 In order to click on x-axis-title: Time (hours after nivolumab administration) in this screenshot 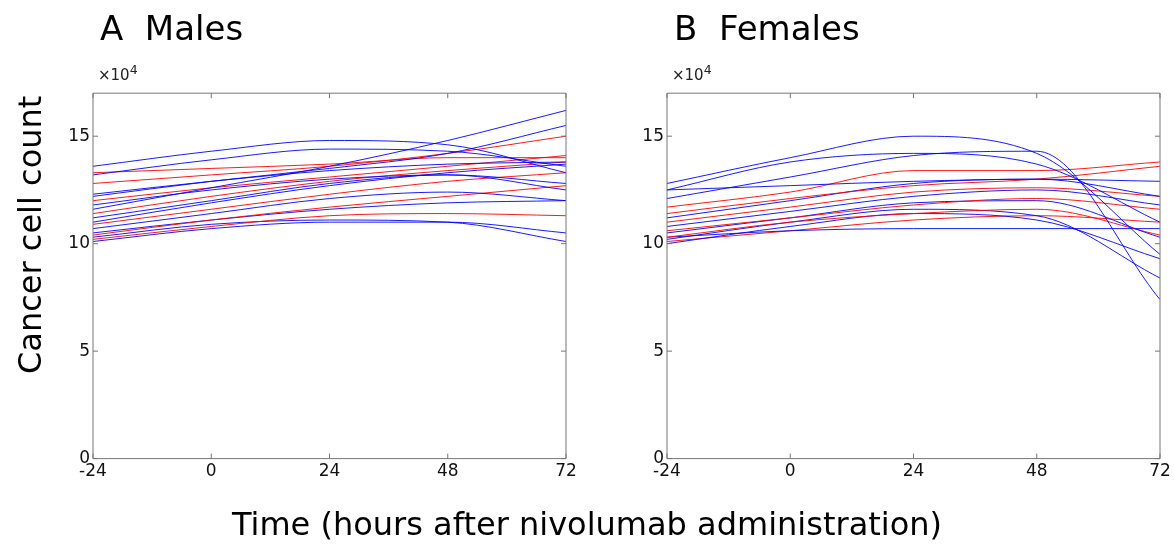, I will do `click(587, 524)`.